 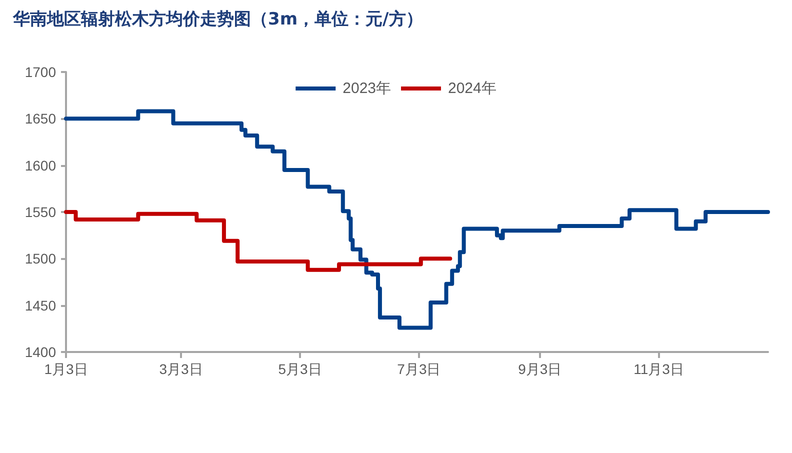 I want to click on y-tick-label: 1650, so click(x=40, y=118).